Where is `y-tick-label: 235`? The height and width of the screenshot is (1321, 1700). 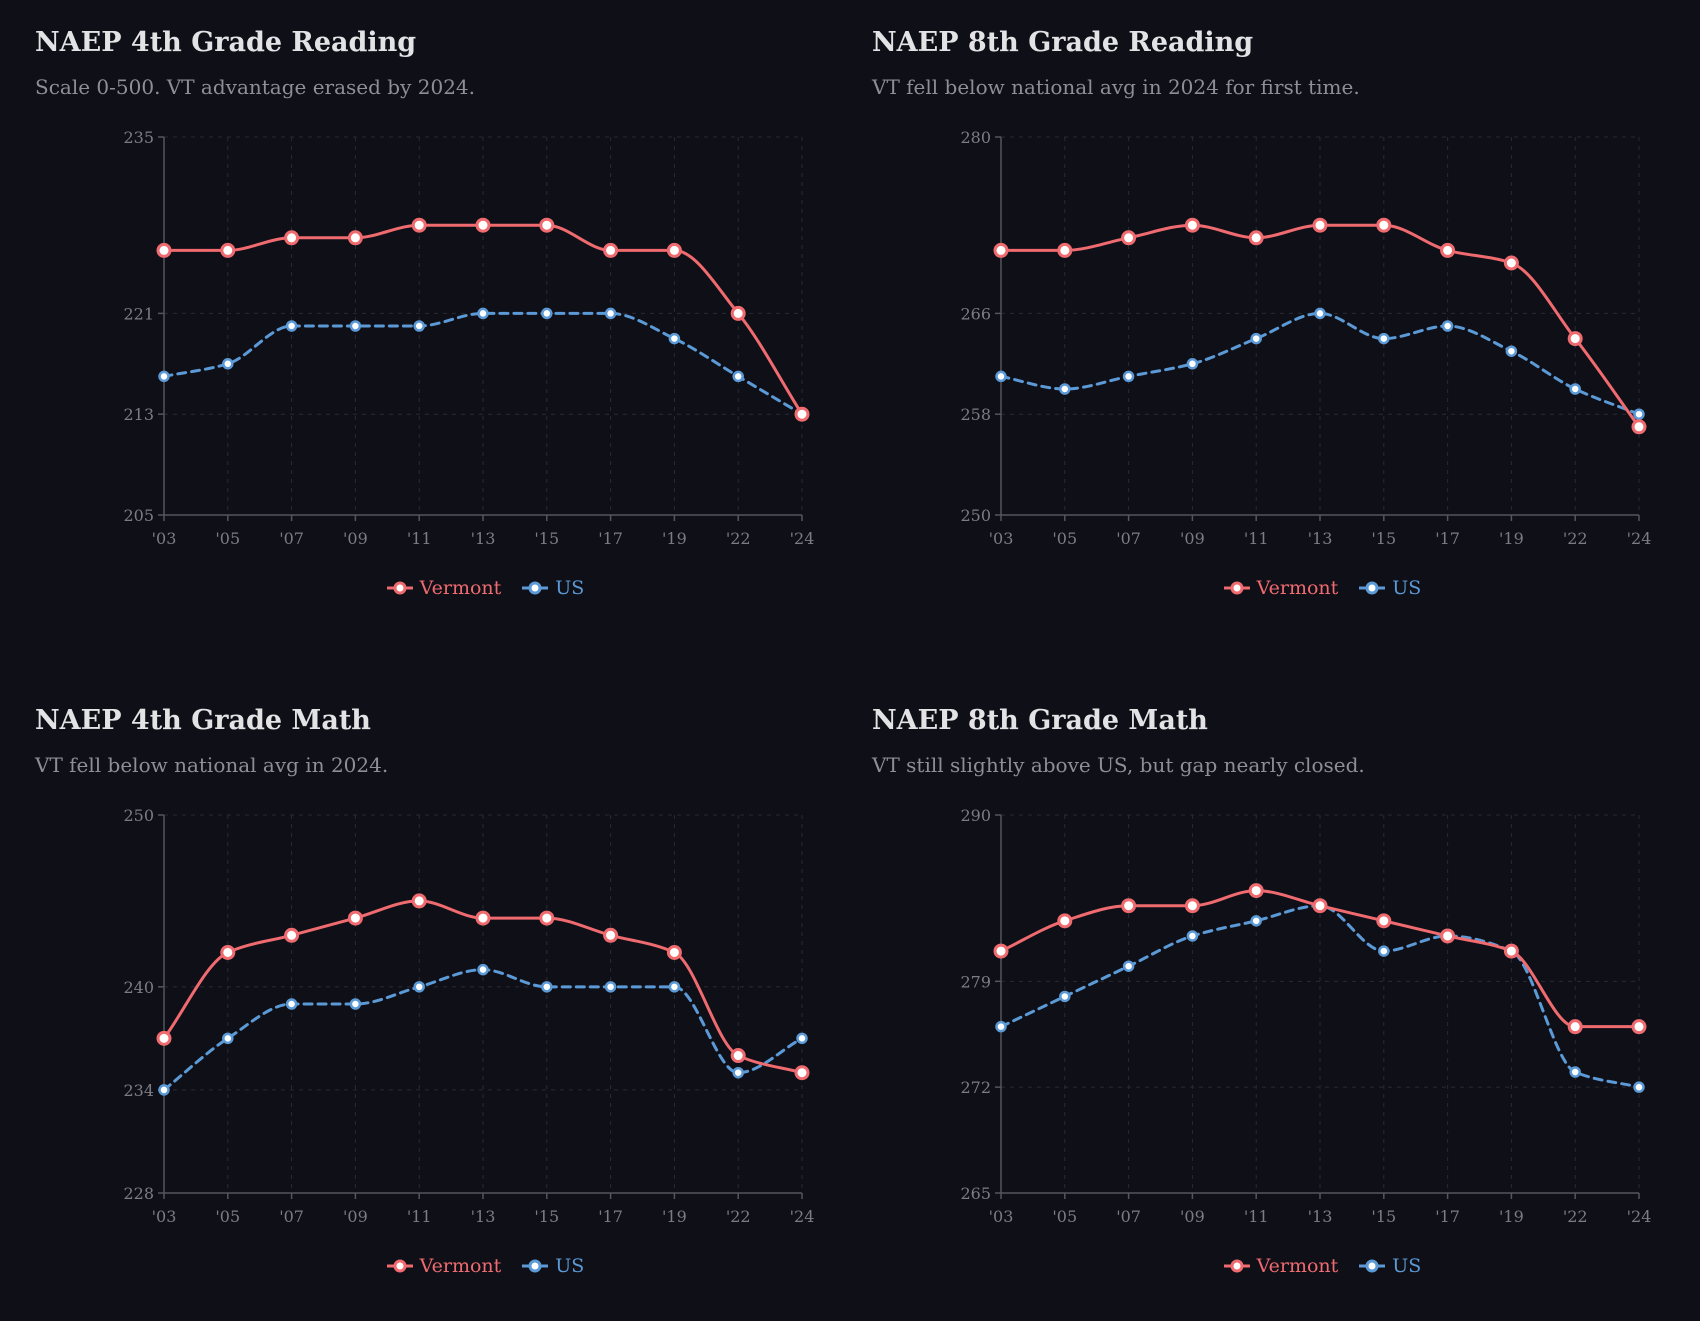 y-tick-label: 235 is located at coordinates (138, 137).